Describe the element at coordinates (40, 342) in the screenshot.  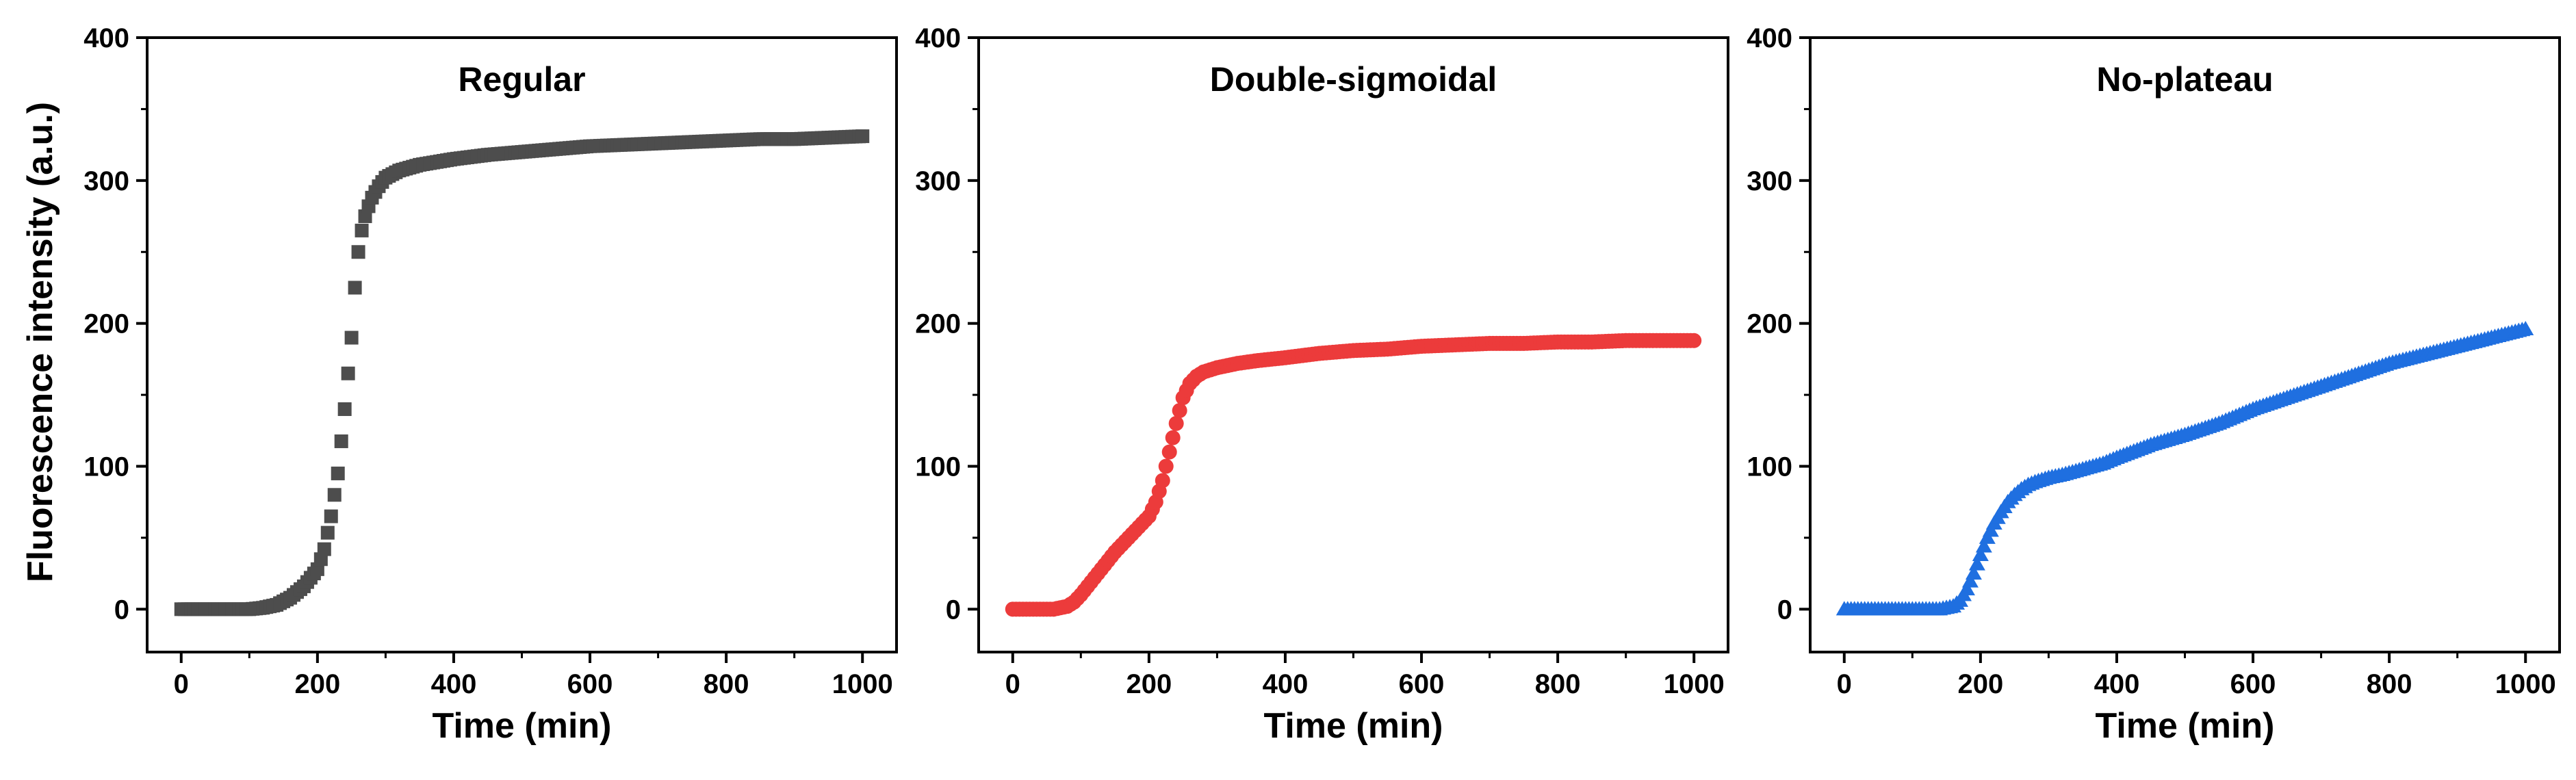
I see `y-axis-title: Fluorescence intensity (a.u.)` at that location.